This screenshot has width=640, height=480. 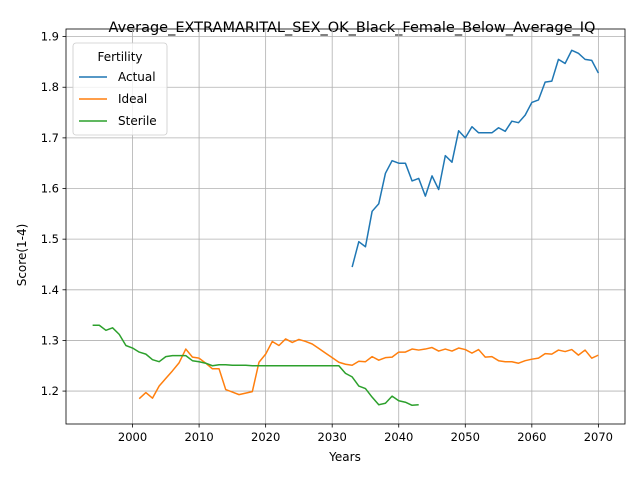 What do you see at coordinates (598, 437) in the screenshot?
I see `x-tick-label: 2070` at bounding box center [598, 437].